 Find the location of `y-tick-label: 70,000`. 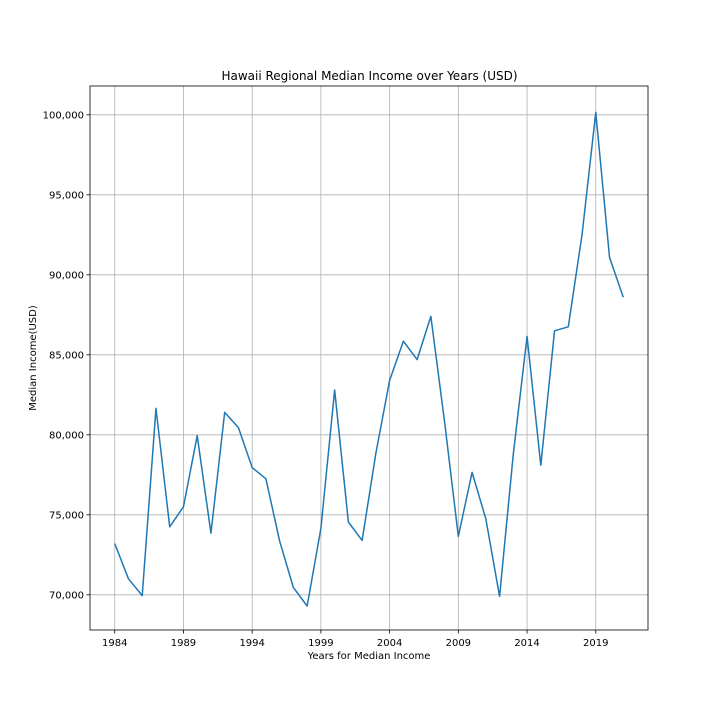

y-tick-label: 70,000 is located at coordinates (66, 595).